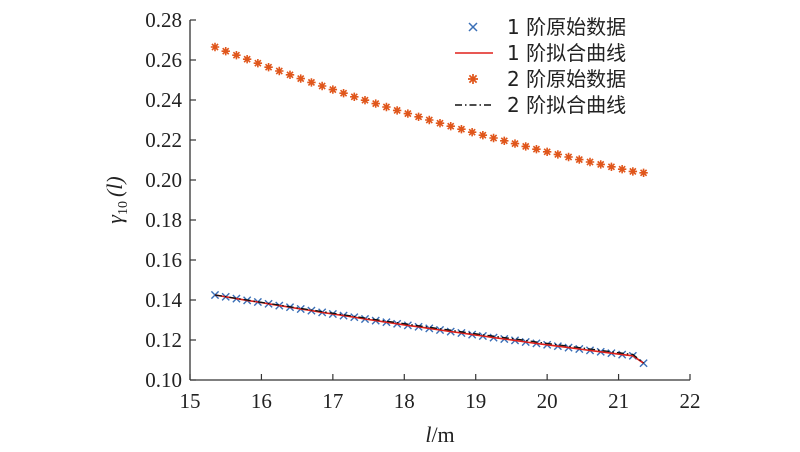 This screenshot has height=452, width=800. I want to click on y-tick-label: 0.20, so click(163, 180).